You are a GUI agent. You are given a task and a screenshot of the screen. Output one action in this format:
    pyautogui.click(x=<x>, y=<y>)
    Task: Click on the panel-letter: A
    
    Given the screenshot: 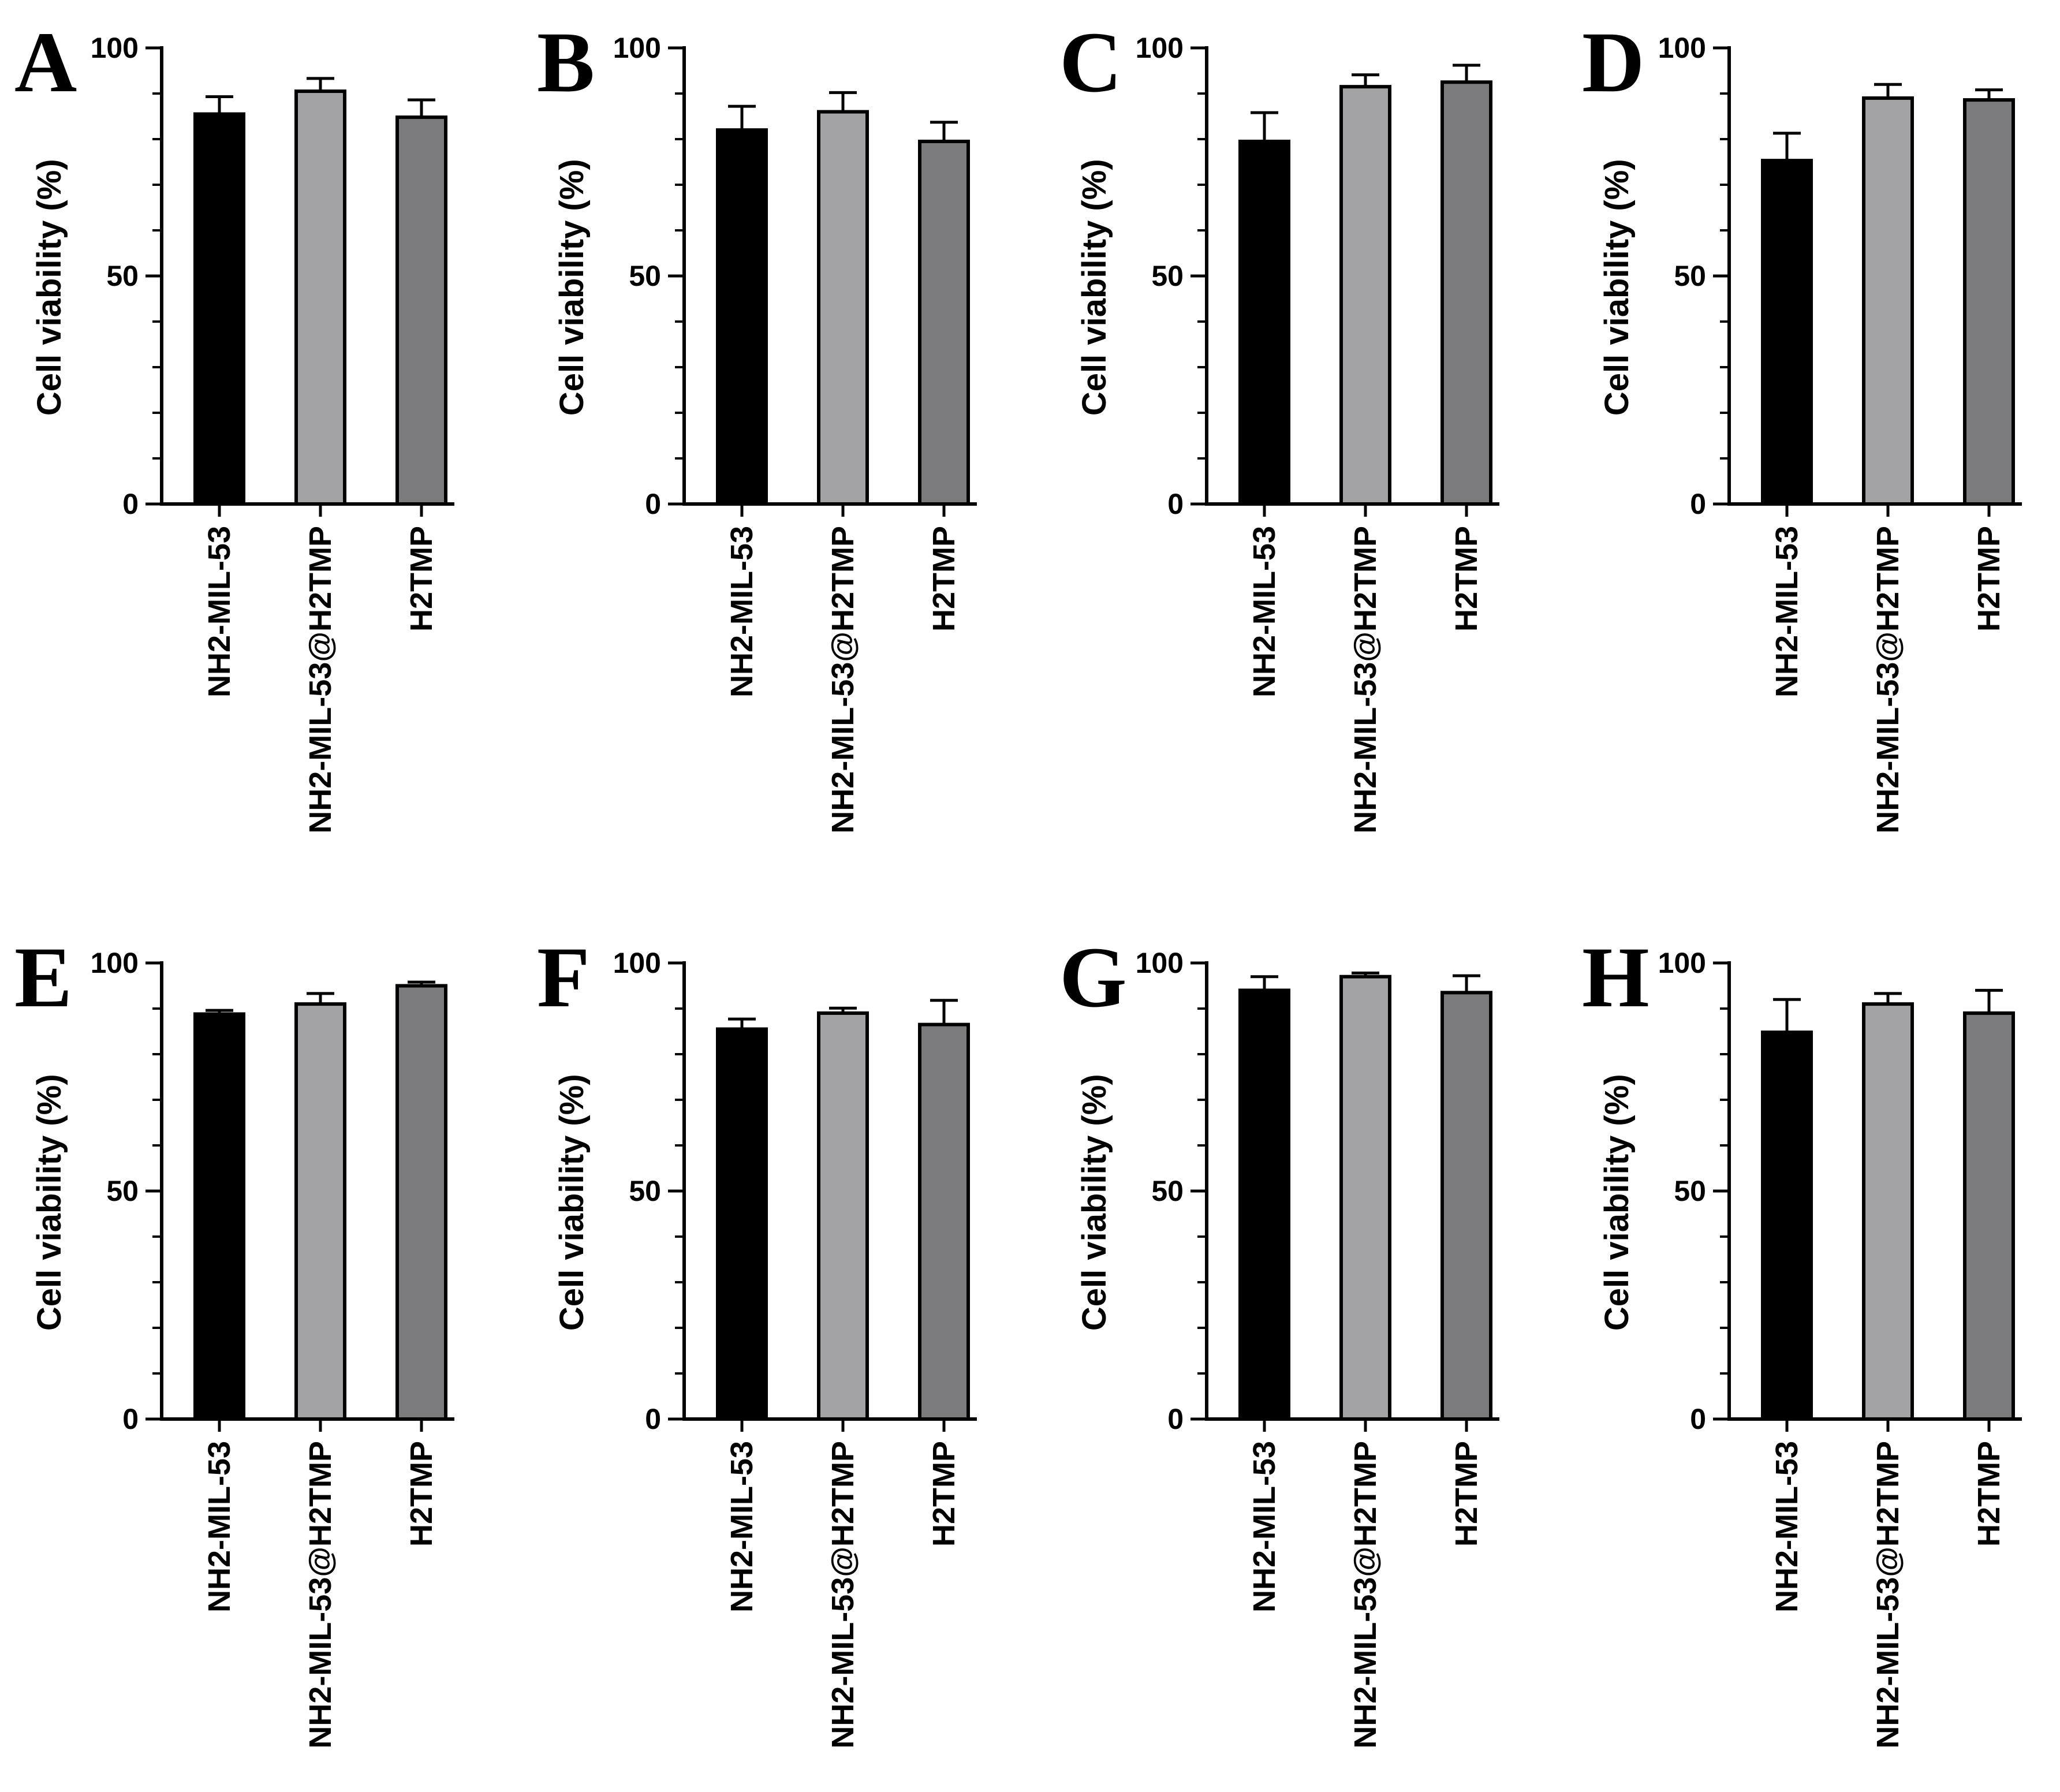 What is the action you would take?
    pyautogui.click(x=45, y=62)
    